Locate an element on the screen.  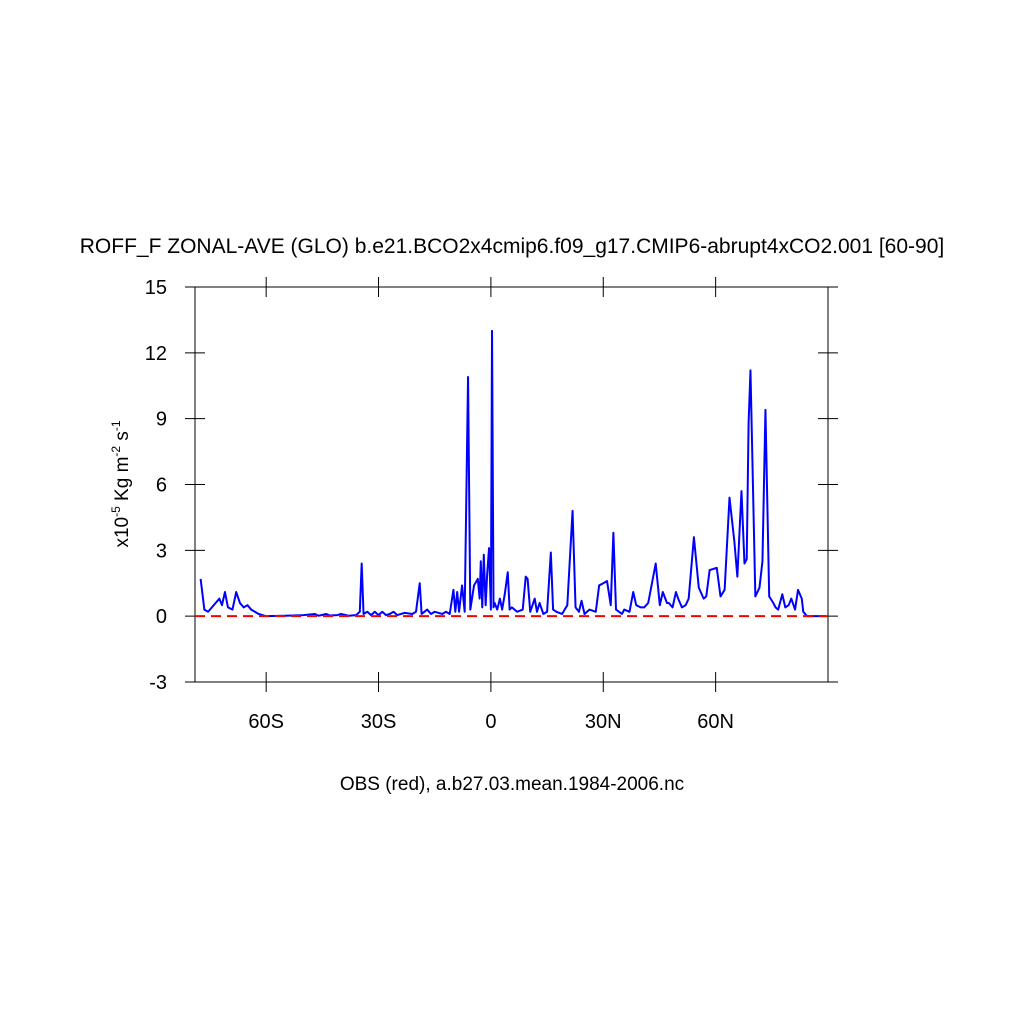
y-tick-label: 6 is located at coordinates (161, 486).